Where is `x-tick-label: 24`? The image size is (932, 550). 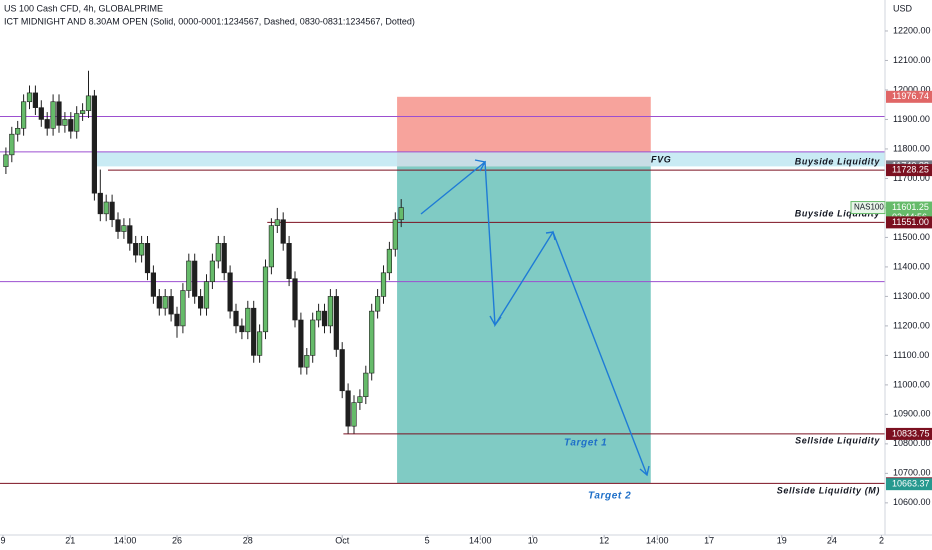
x-tick-label: 24 is located at coordinates (832, 540).